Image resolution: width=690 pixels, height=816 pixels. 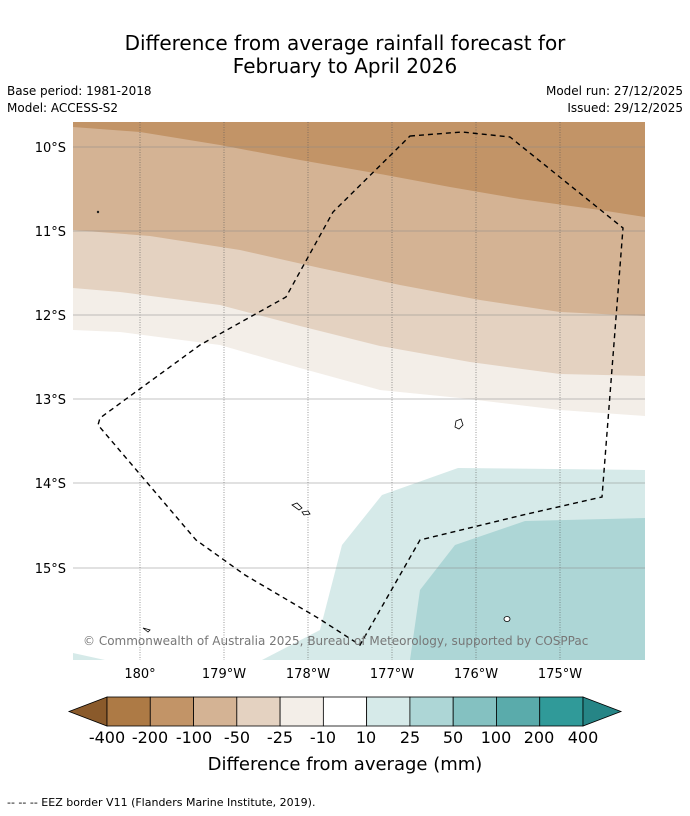 What do you see at coordinates (539, 737) in the screenshot?
I see `colorbar-tick-label: 200` at bounding box center [539, 737].